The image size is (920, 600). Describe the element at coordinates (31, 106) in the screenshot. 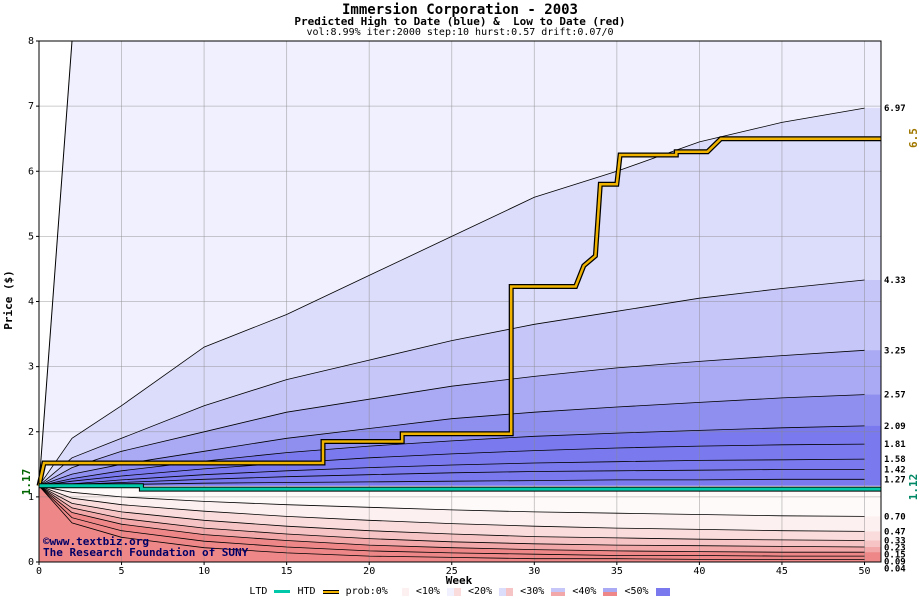

I see `y-tick-label-7: 7` at that location.